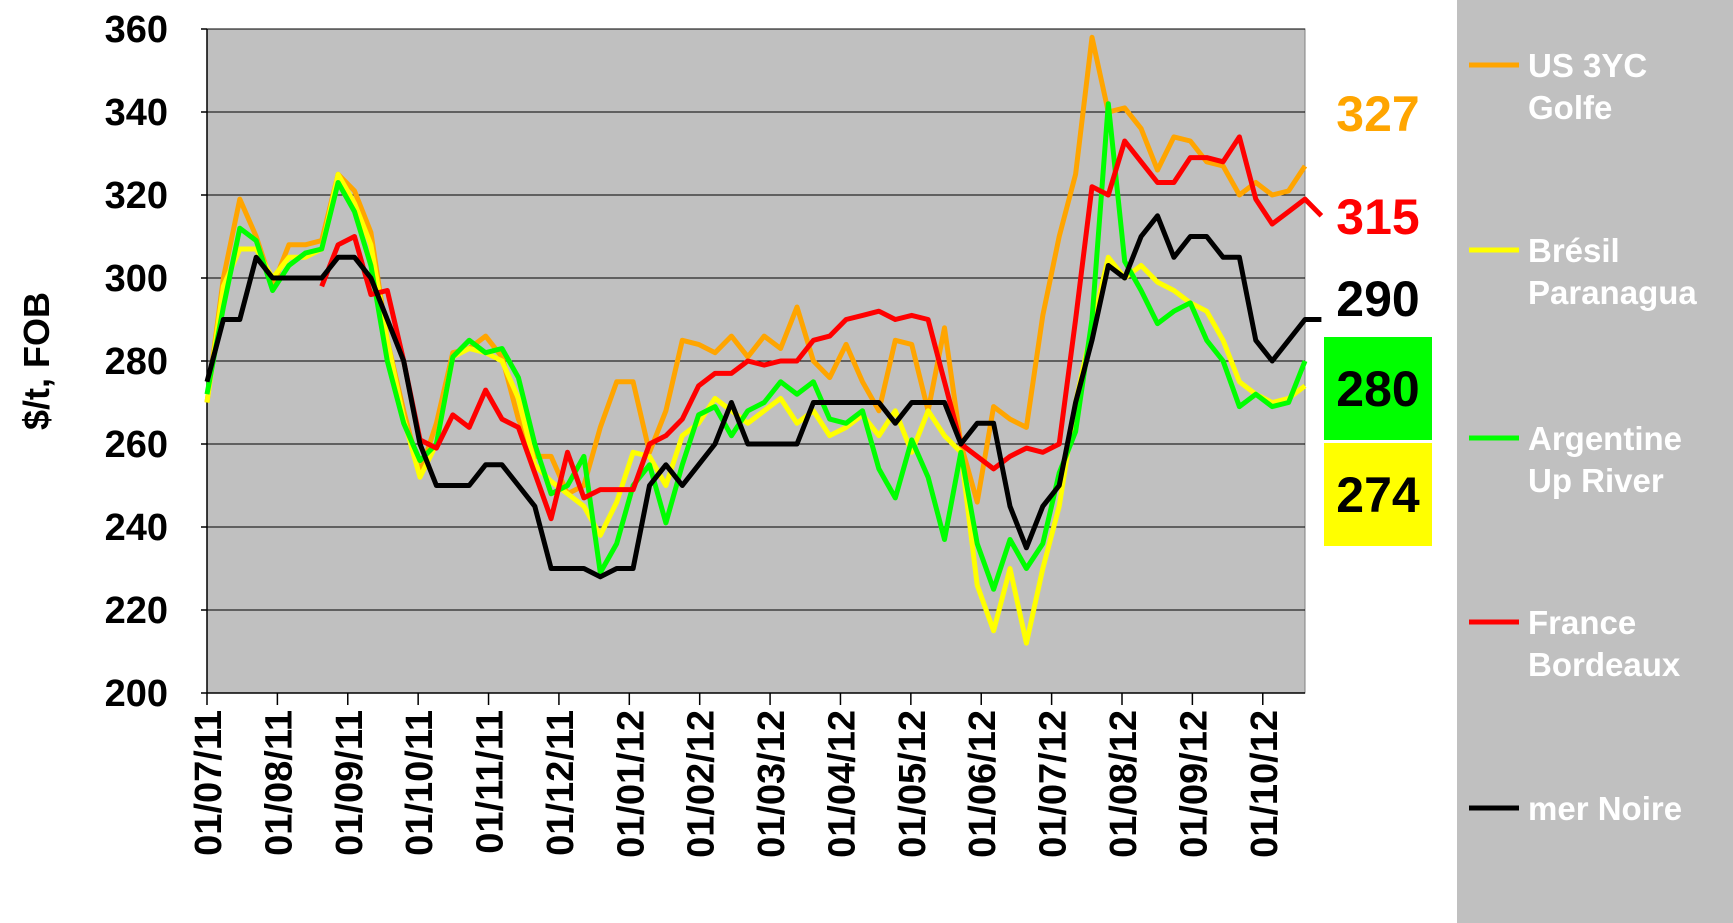 The image size is (1733, 923). I want to click on x-tick-label: 01/07/12, so click(1054, 784).